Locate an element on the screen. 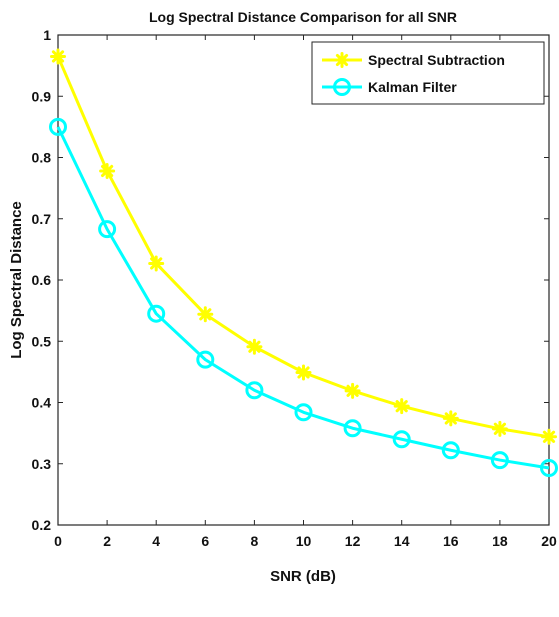 This screenshot has width=559, height=617. legend-label: Kalman Filter is located at coordinates (412, 87).